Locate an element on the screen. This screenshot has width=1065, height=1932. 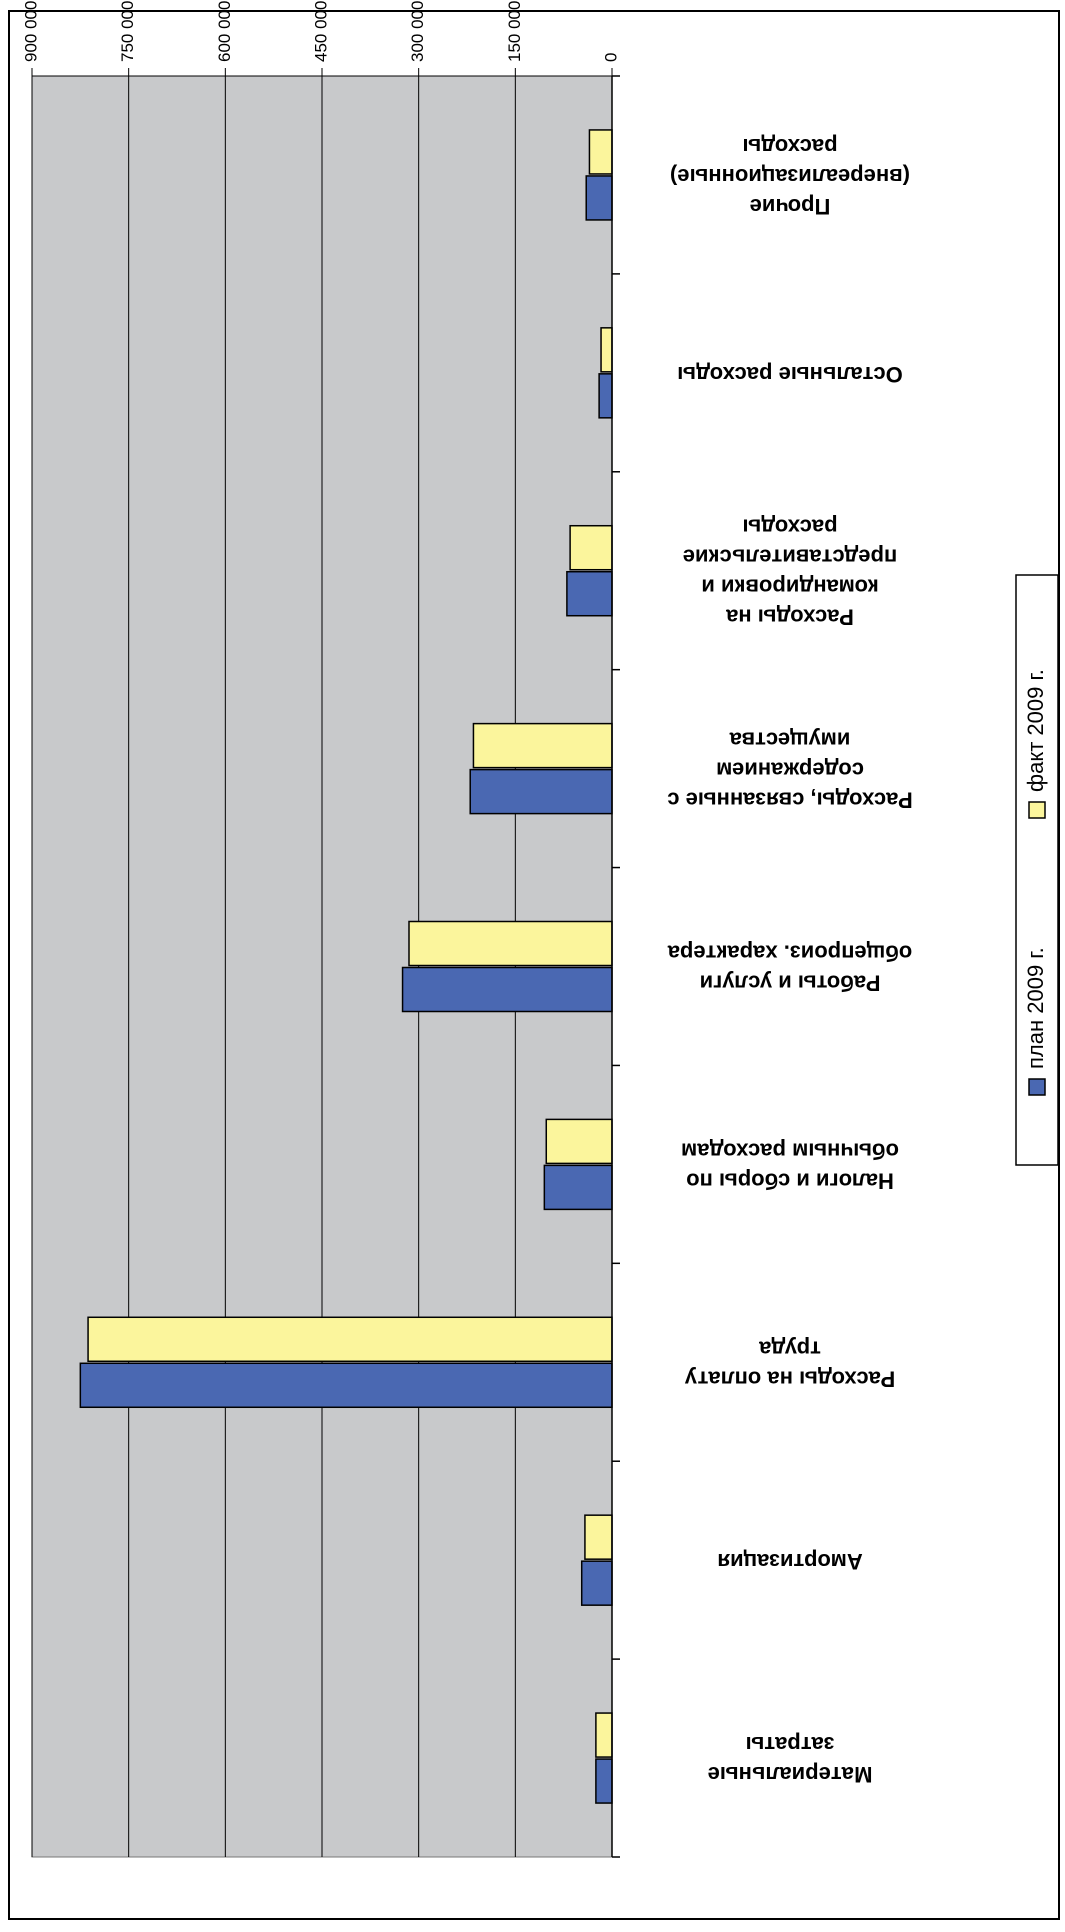
category-label-line: командировки и is located at coordinates (789, 587).